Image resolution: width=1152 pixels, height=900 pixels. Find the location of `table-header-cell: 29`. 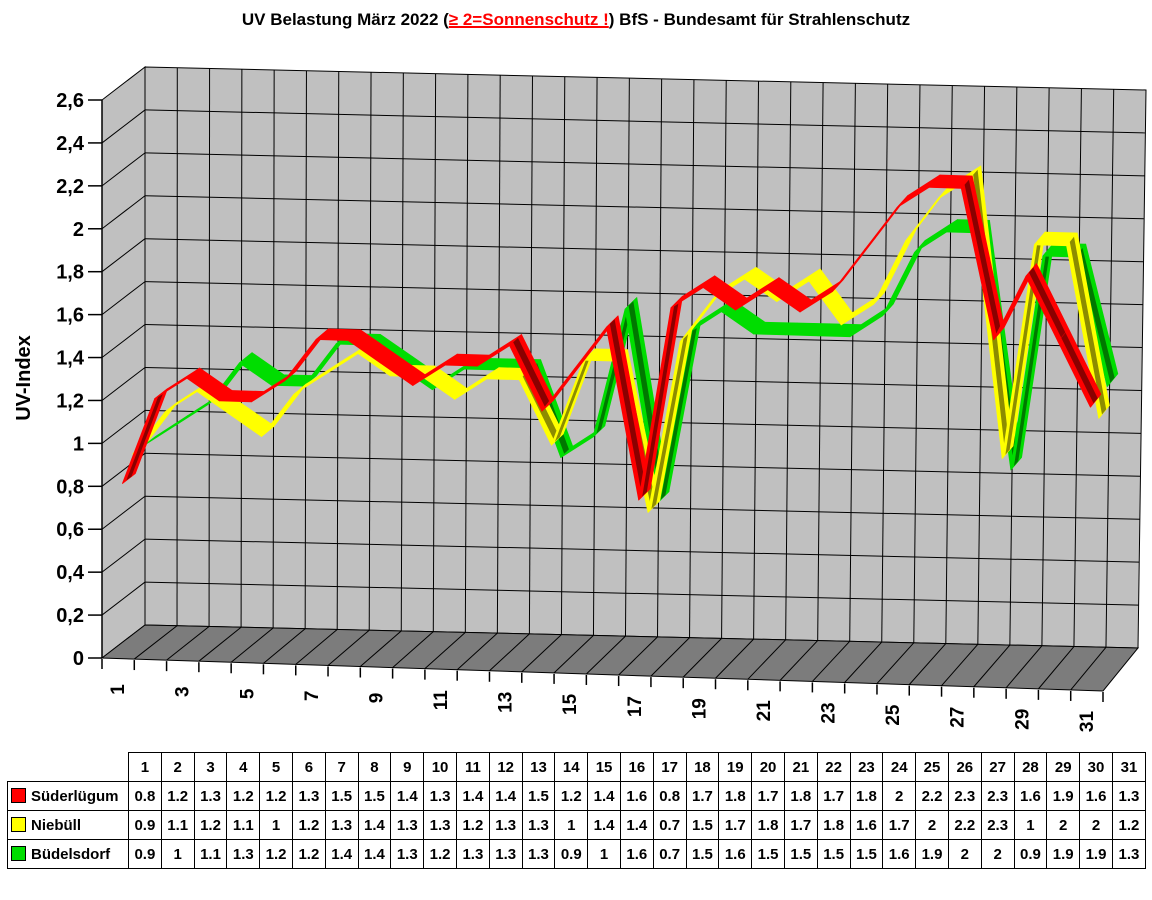

table-header-cell: 29 is located at coordinates (1063, 767).